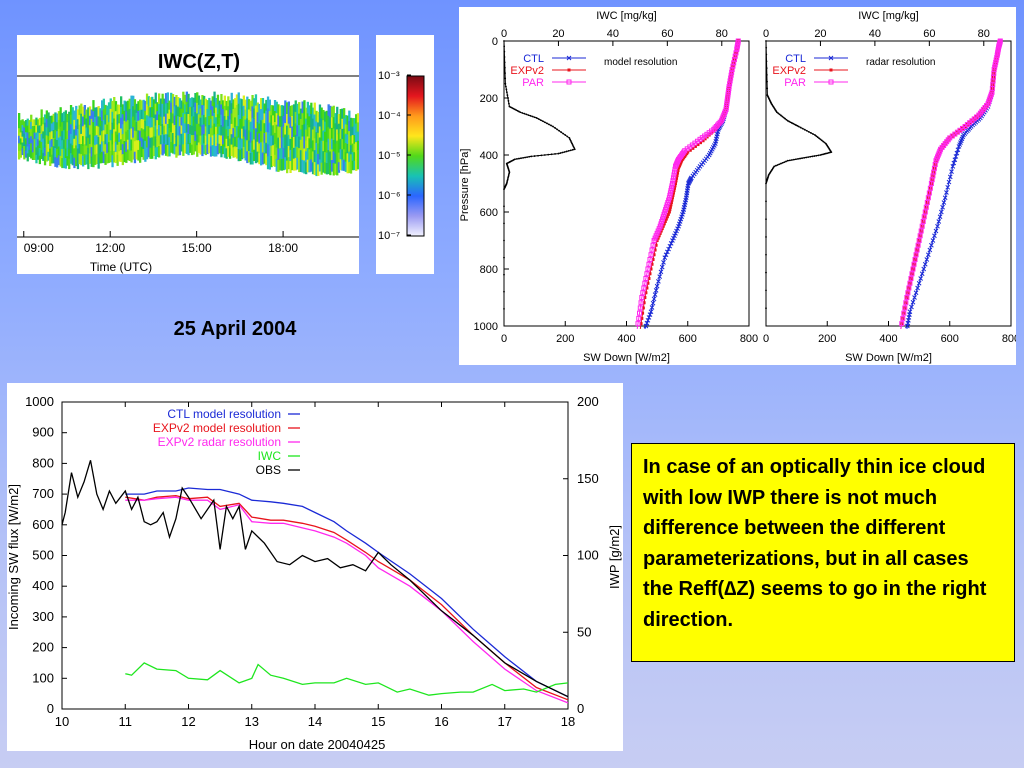 Image resolution: width=1024 pixels, height=768 pixels. Describe the element at coordinates (584, 631) in the screenshot. I see `iwp-tick-label: 50` at that location.